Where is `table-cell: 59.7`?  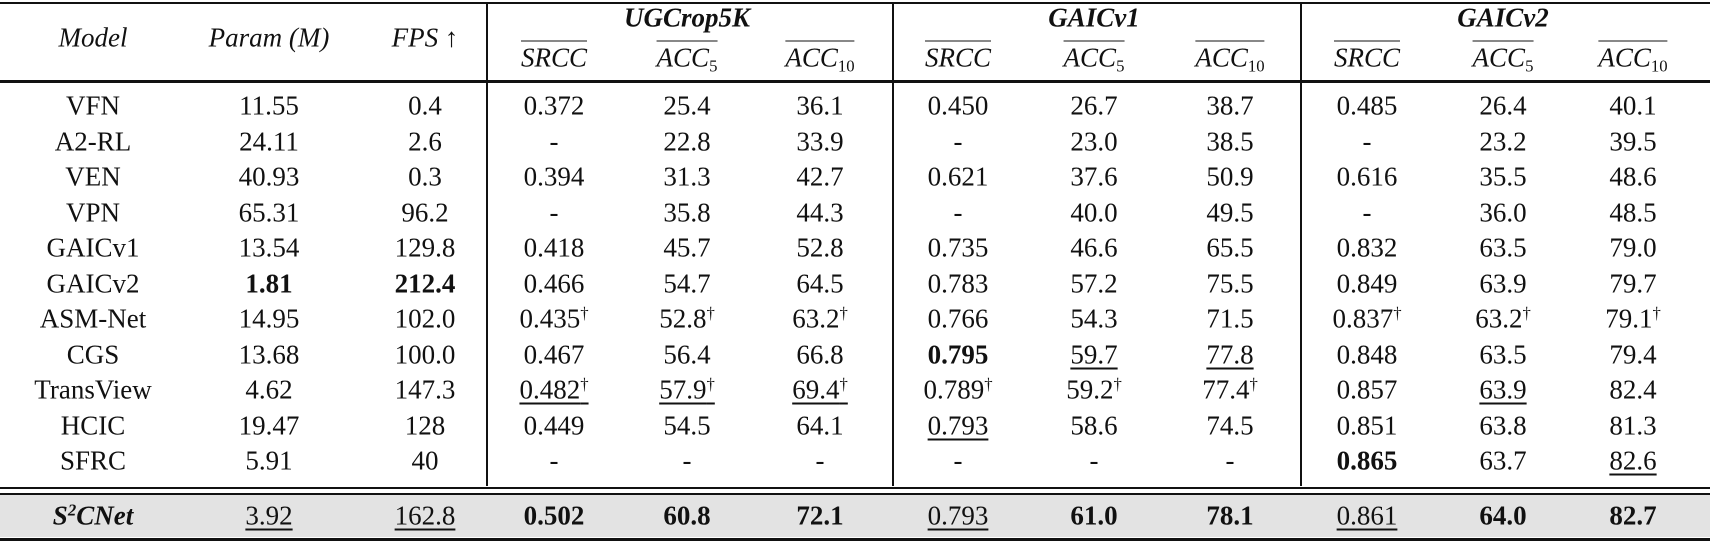
table-cell: 59.7 is located at coordinates (1093, 354).